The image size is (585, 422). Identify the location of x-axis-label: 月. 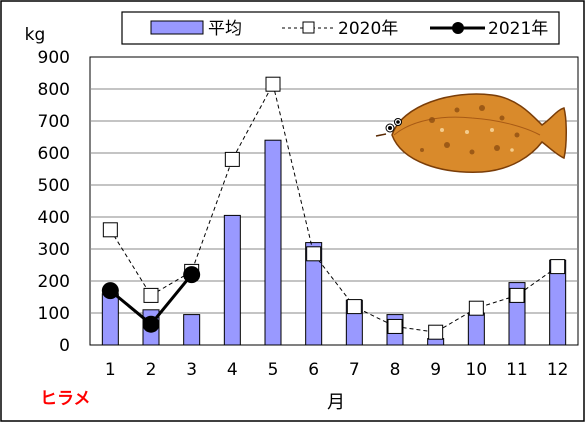
(336, 402).